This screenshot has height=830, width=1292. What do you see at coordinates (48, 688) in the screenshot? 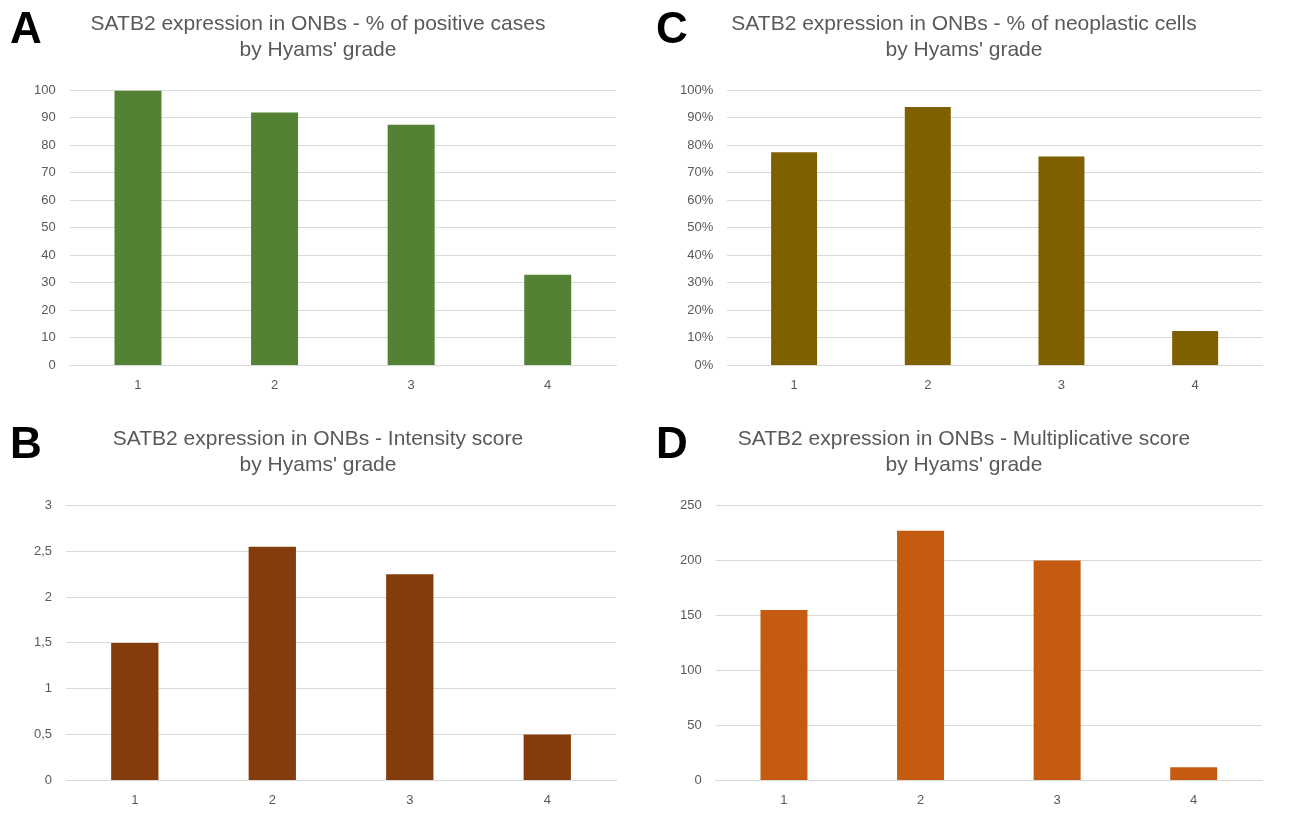
I see `y-tick-label: 1` at bounding box center [48, 688].